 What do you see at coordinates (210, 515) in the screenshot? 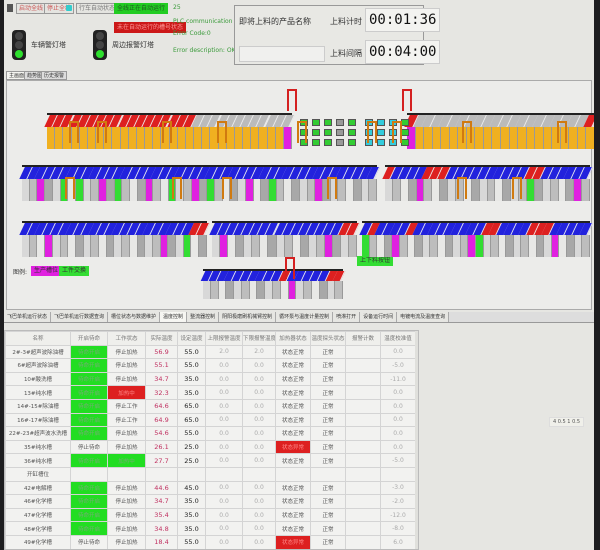
I see `table-row: 47#化学槽 待命开启 停止加热 35.4 35.0 0.0 0.0 状态正常 正常 -12.0` at bounding box center [210, 515].